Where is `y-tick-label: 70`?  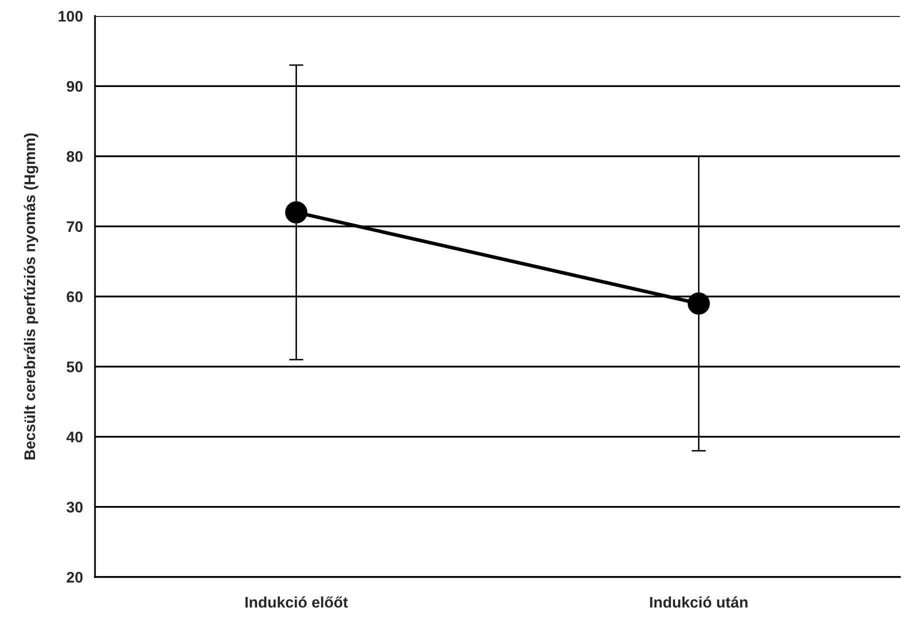
y-tick-label: 70 is located at coordinates (74, 226).